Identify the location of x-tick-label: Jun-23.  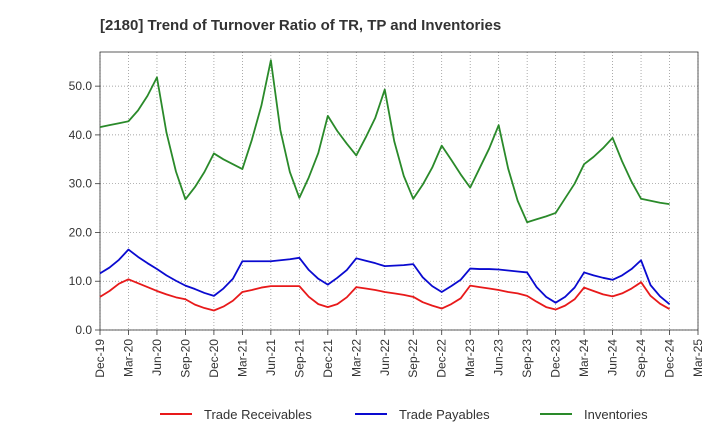
(499, 357).